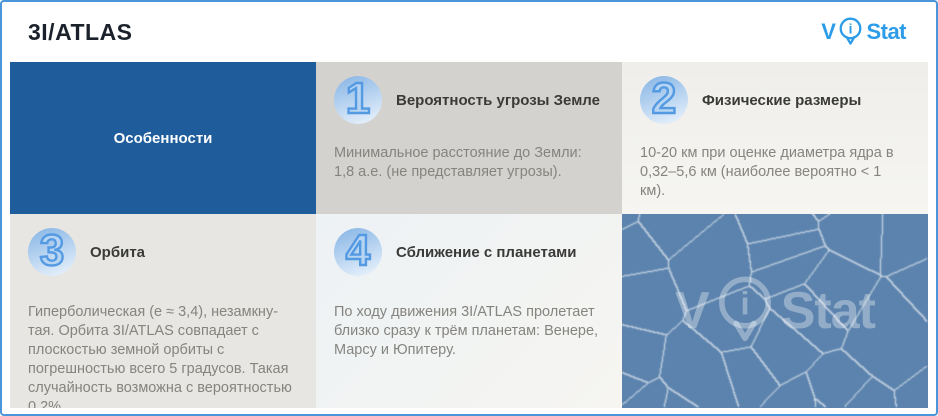 This screenshot has width=938, height=416. Describe the element at coordinates (80, 31) in the screenshot. I see `page-title: 3I/ATLAS` at that location.